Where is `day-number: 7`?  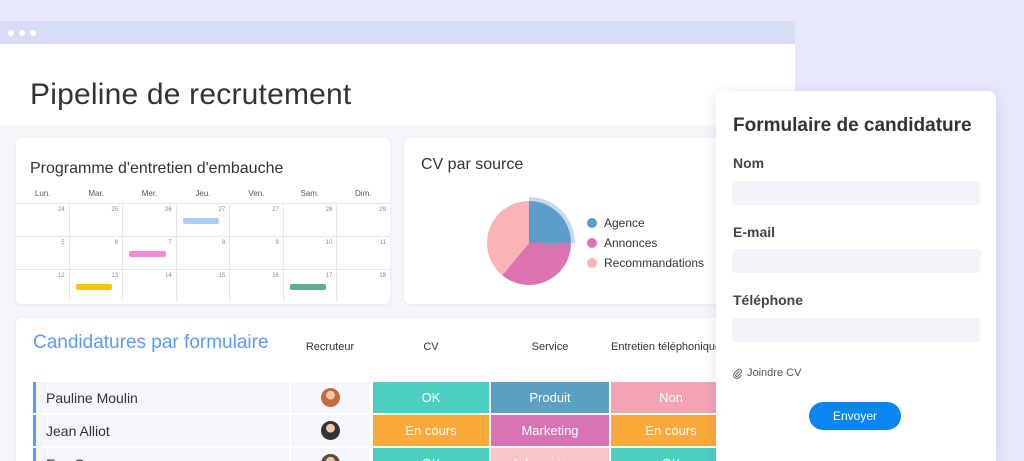
day-number: 7 is located at coordinates (170, 243).